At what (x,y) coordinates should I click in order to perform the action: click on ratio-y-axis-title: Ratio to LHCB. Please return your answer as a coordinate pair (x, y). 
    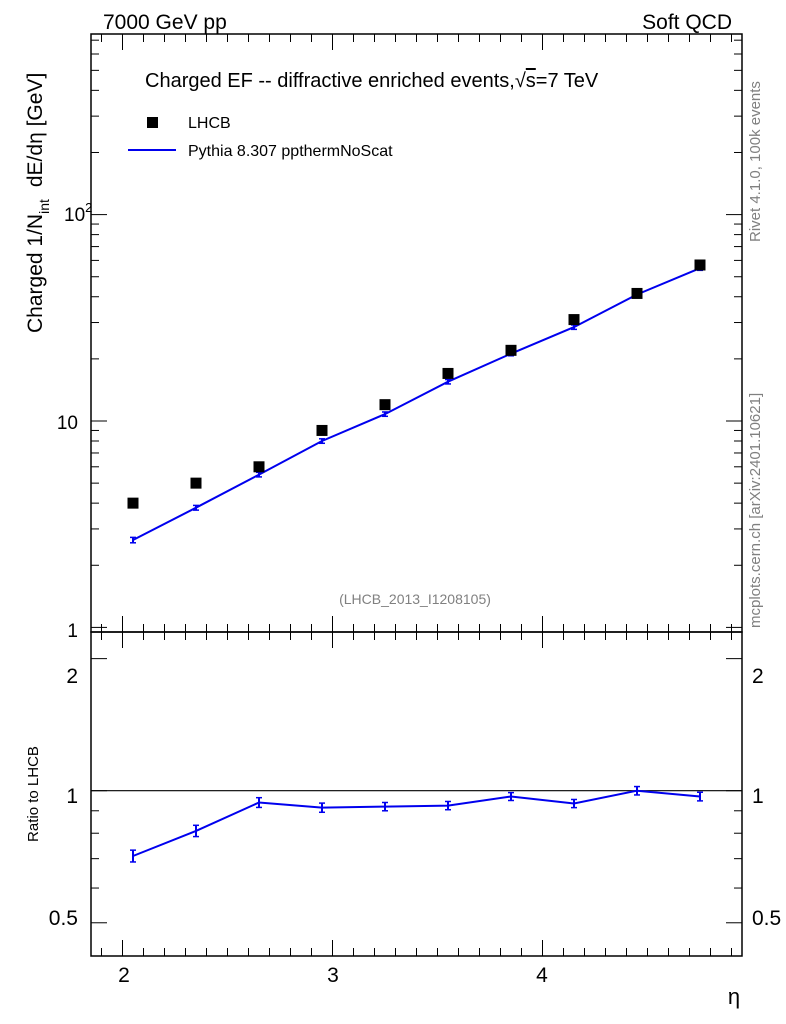
    Looking at the image, I should click on (33, 794).